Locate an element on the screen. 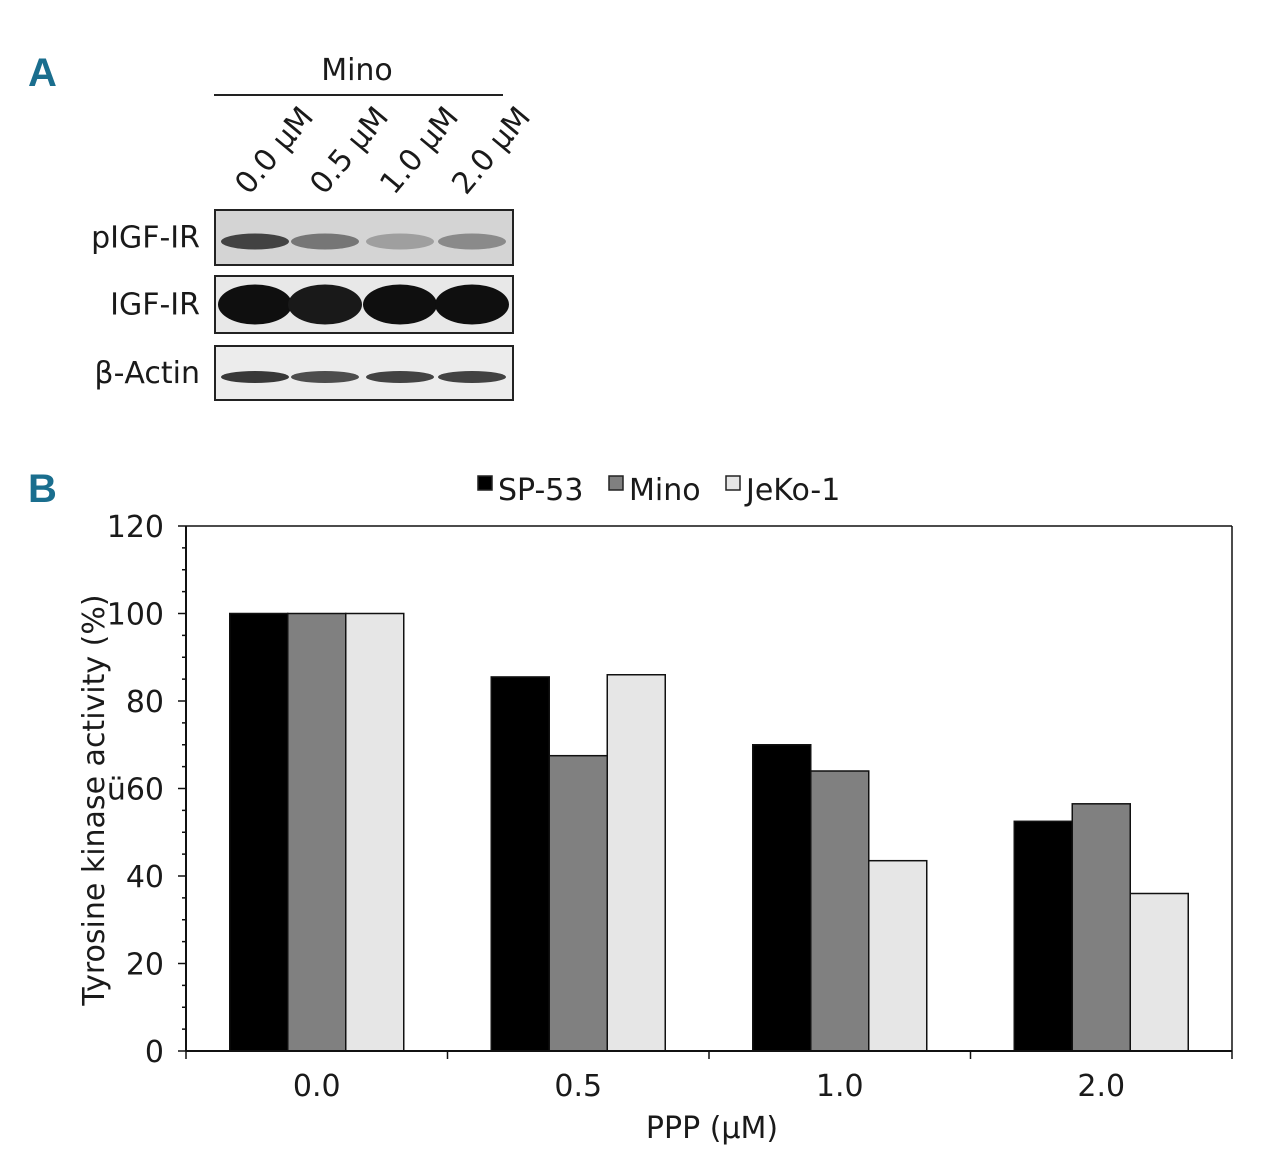  y-tick-label: 100 is located at coordinates (135, 615).